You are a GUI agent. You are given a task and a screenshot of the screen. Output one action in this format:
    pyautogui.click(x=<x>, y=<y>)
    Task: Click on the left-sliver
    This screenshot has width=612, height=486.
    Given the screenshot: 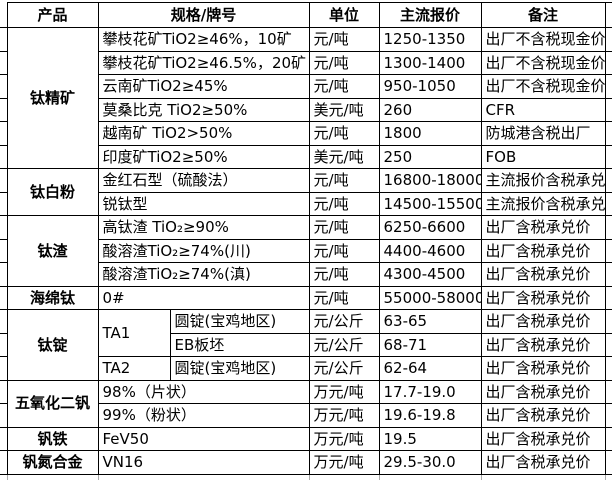 What is the action you would take?
    pyautogui.click(x=4, y=15)
    